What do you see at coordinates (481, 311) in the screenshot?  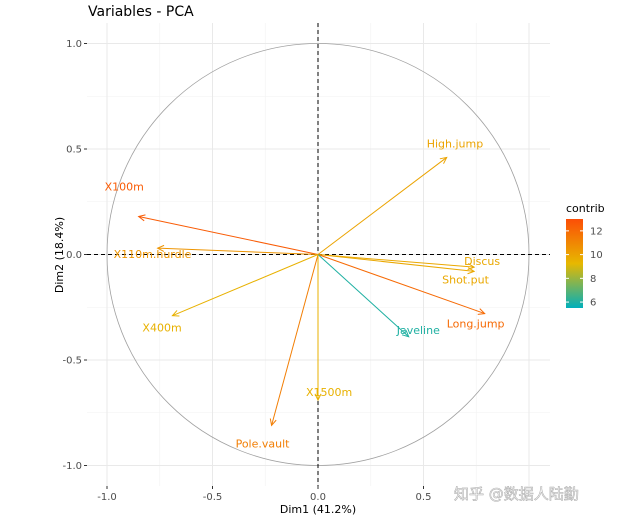 I see `arrowhead-long-jump` at bounding box center [481, 311].